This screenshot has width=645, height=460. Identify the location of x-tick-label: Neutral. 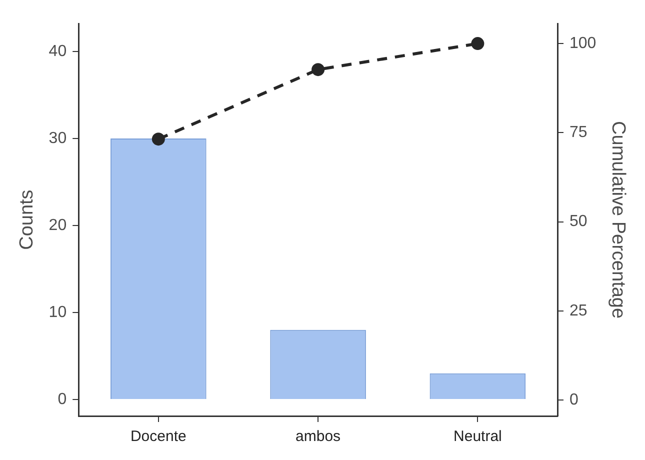
(478, 437).